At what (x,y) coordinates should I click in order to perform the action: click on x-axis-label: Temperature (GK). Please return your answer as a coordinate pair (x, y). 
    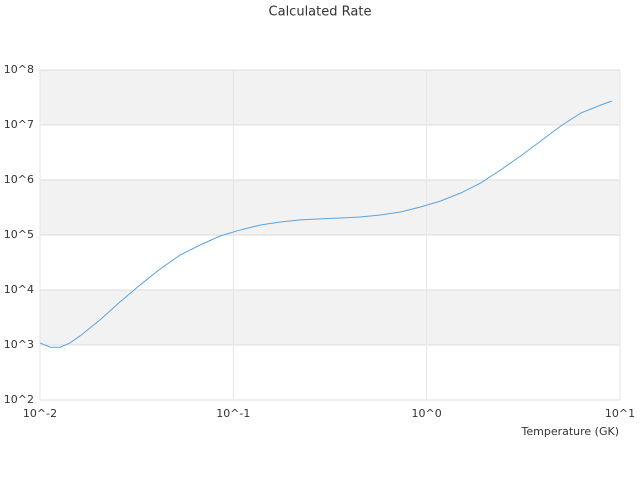
    Looking at the image, I should click on (570, 431).